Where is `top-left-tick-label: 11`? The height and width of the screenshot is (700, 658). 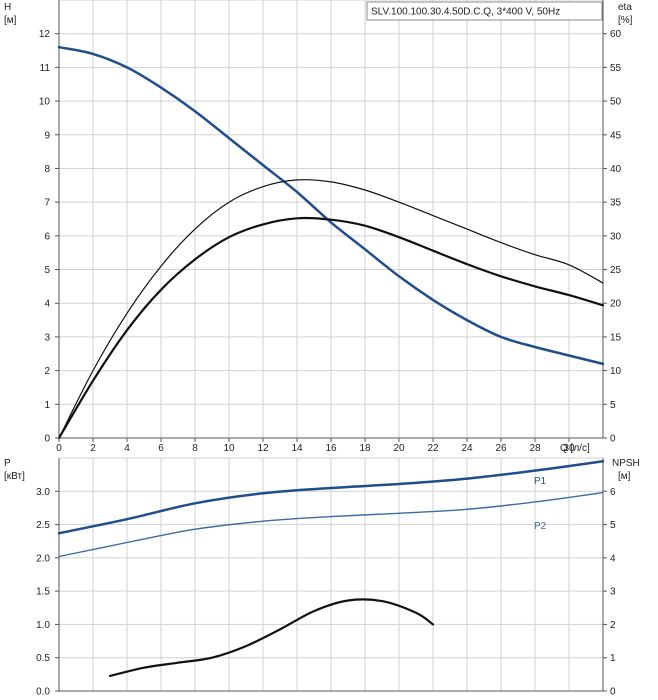 top-left-tick-label: 11 is located at coordinates (45, 68).